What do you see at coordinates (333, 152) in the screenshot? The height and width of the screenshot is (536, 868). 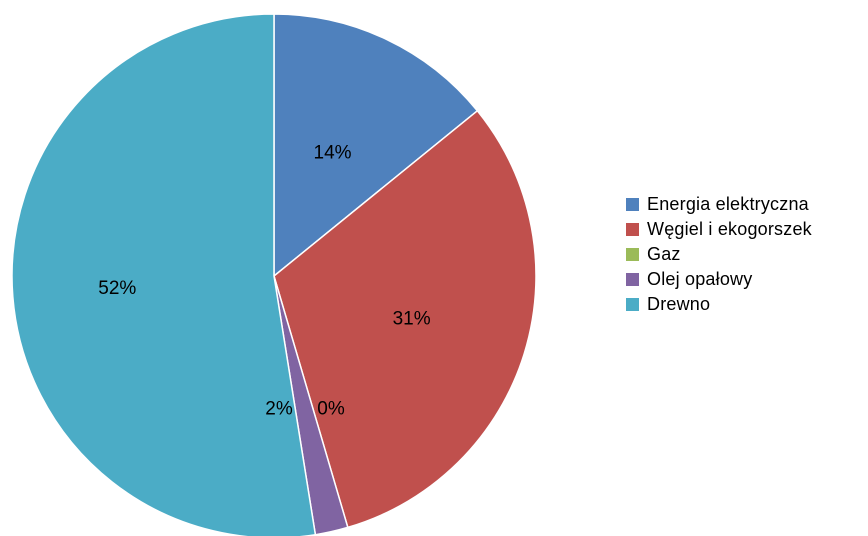 I see `data-label-energia-elektryczna: 14%` at bounding box center [333, 152].